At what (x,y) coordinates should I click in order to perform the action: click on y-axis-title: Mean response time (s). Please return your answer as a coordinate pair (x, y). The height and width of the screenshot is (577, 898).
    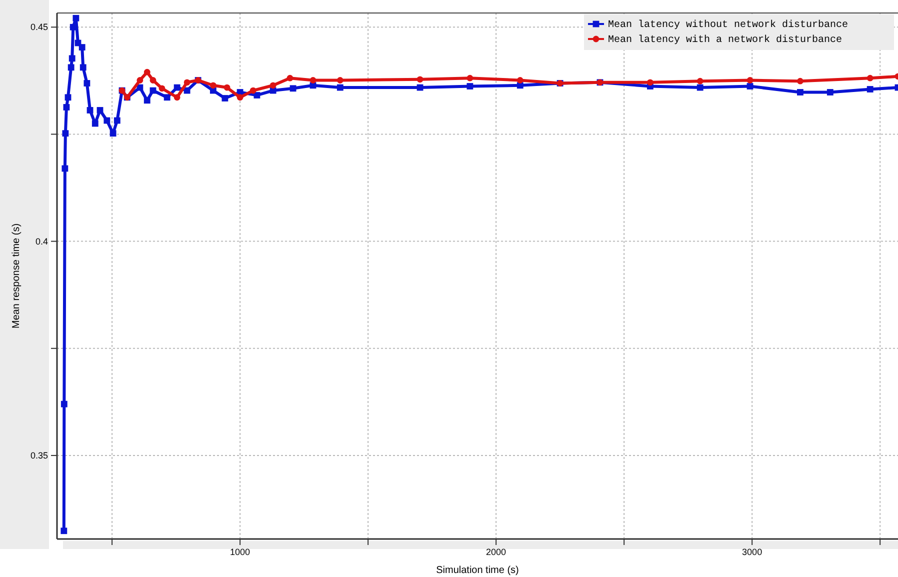
    Looking at the image, I should click on (16, 276).